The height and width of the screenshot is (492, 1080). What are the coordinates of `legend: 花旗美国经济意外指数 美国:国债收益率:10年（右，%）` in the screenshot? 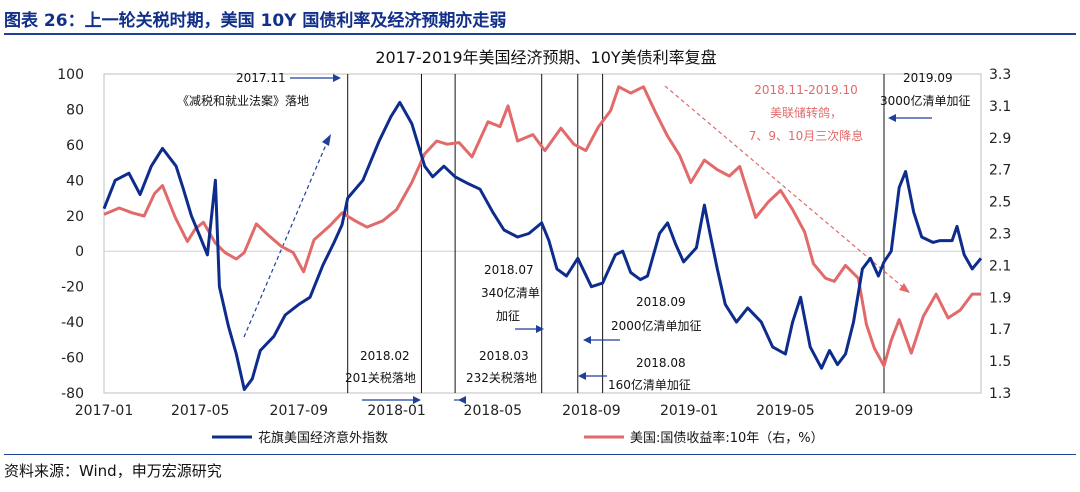 It's located at (518, 438).